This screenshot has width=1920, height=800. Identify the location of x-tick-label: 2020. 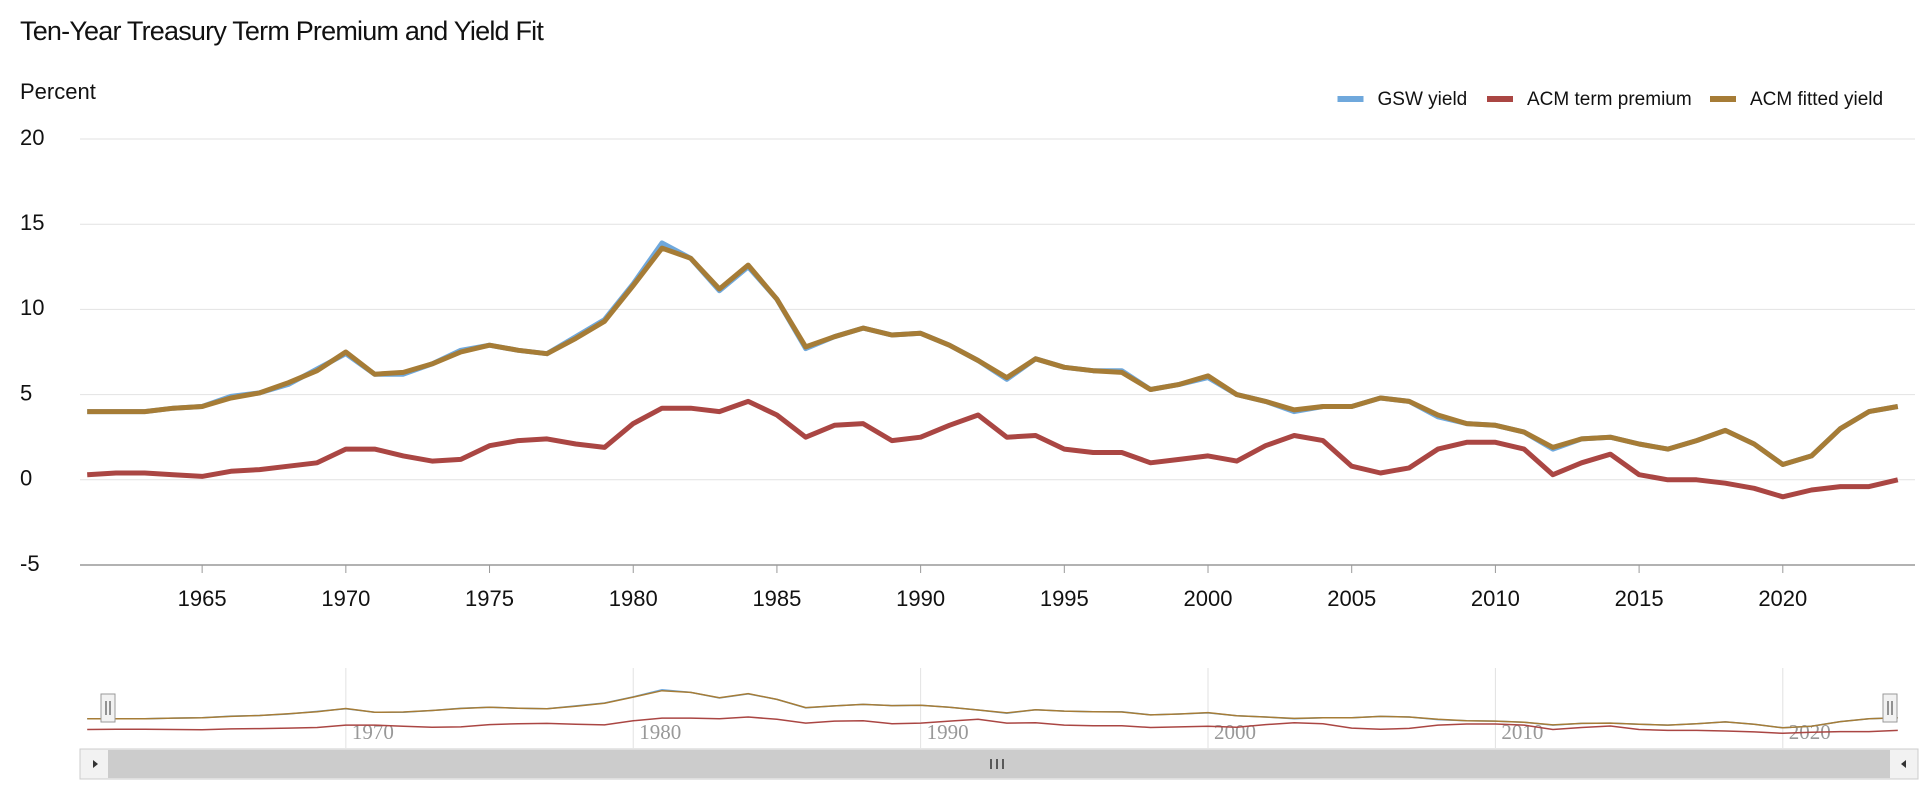
(1782, 598).